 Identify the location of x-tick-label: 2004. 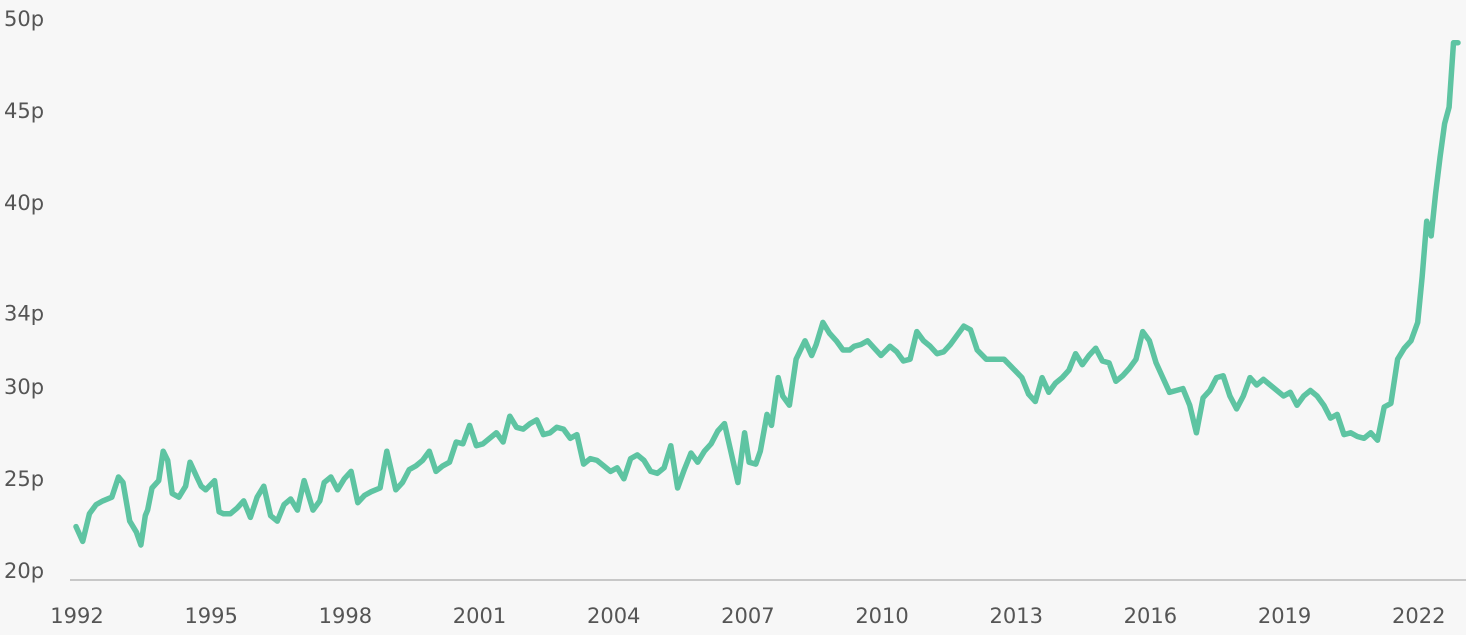
(613, 616).